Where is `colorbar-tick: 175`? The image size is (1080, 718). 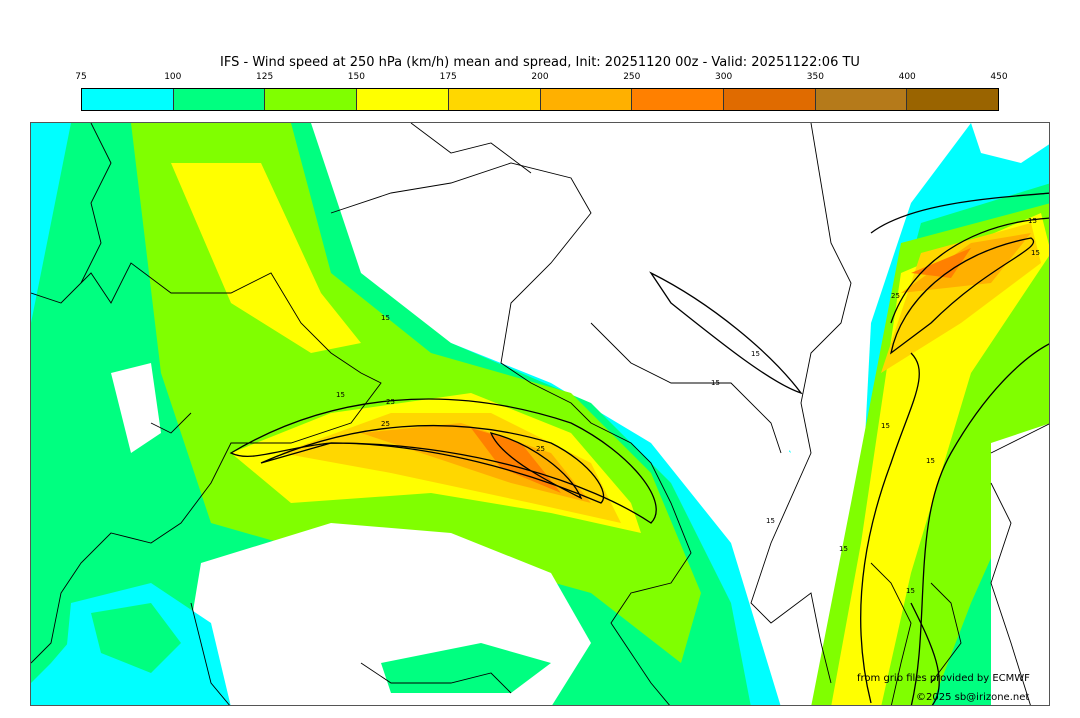 colorbar-tick: 175 is located at coordinates (448, 77).